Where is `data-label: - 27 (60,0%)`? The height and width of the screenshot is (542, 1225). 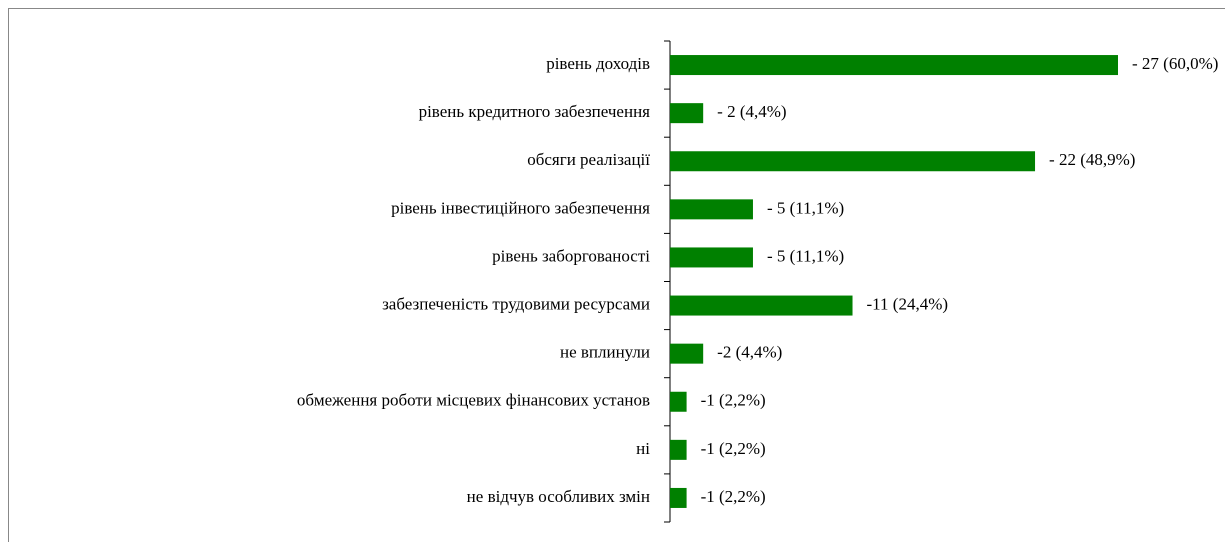
data-label: - 27 (60,0%) is located at coordinates (1175, 63).